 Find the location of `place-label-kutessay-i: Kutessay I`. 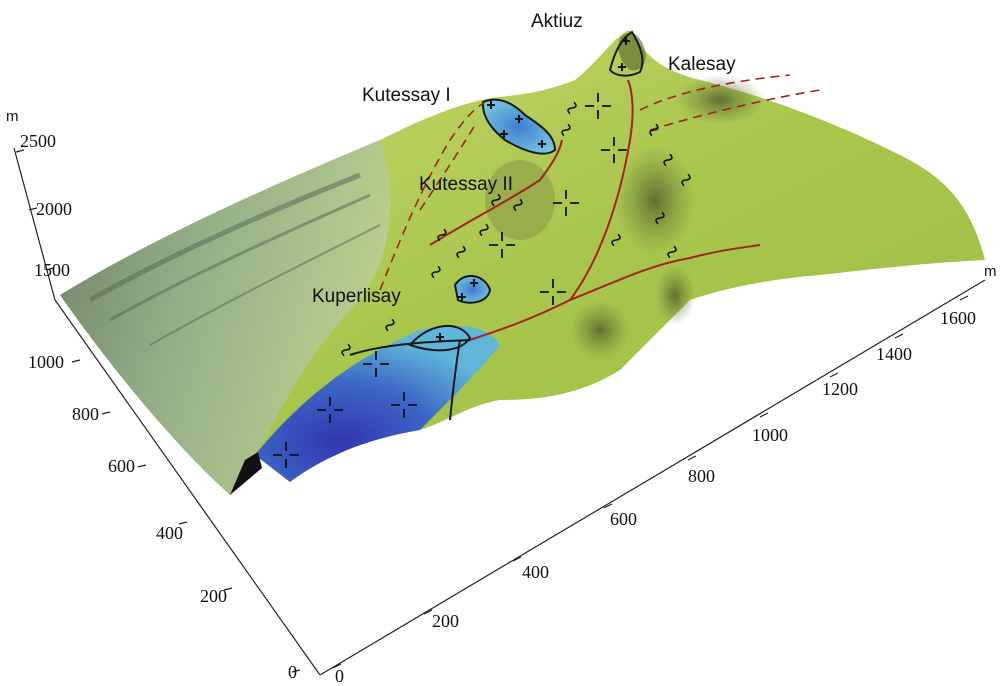

place-label-kutessay-i: Kutessay I is located at coordinates (406, 95).